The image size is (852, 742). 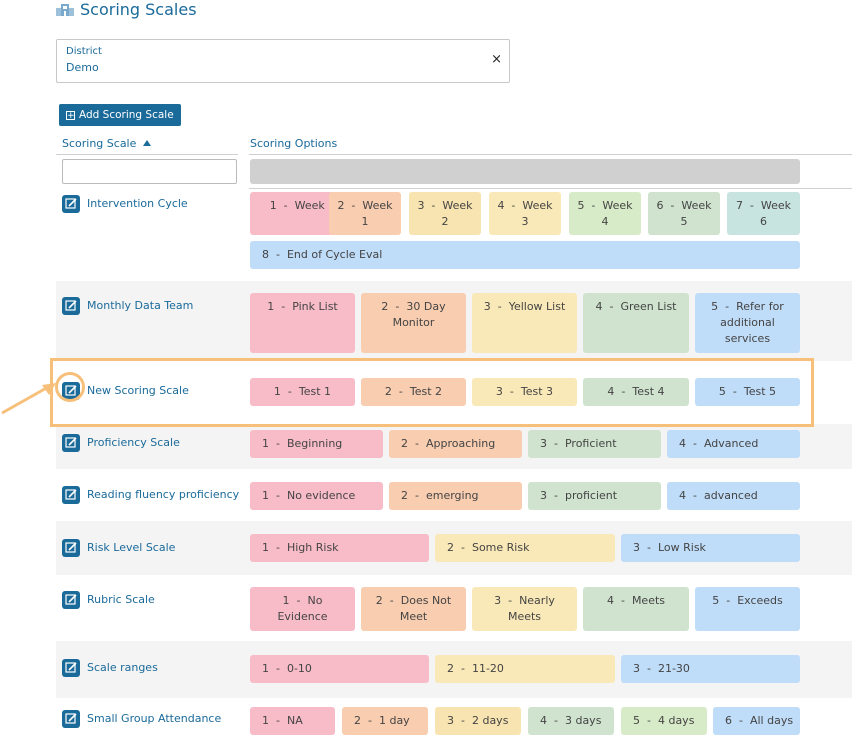 I want to click on scoring-option: 6 - Week 5, so click(x=684, y=213).